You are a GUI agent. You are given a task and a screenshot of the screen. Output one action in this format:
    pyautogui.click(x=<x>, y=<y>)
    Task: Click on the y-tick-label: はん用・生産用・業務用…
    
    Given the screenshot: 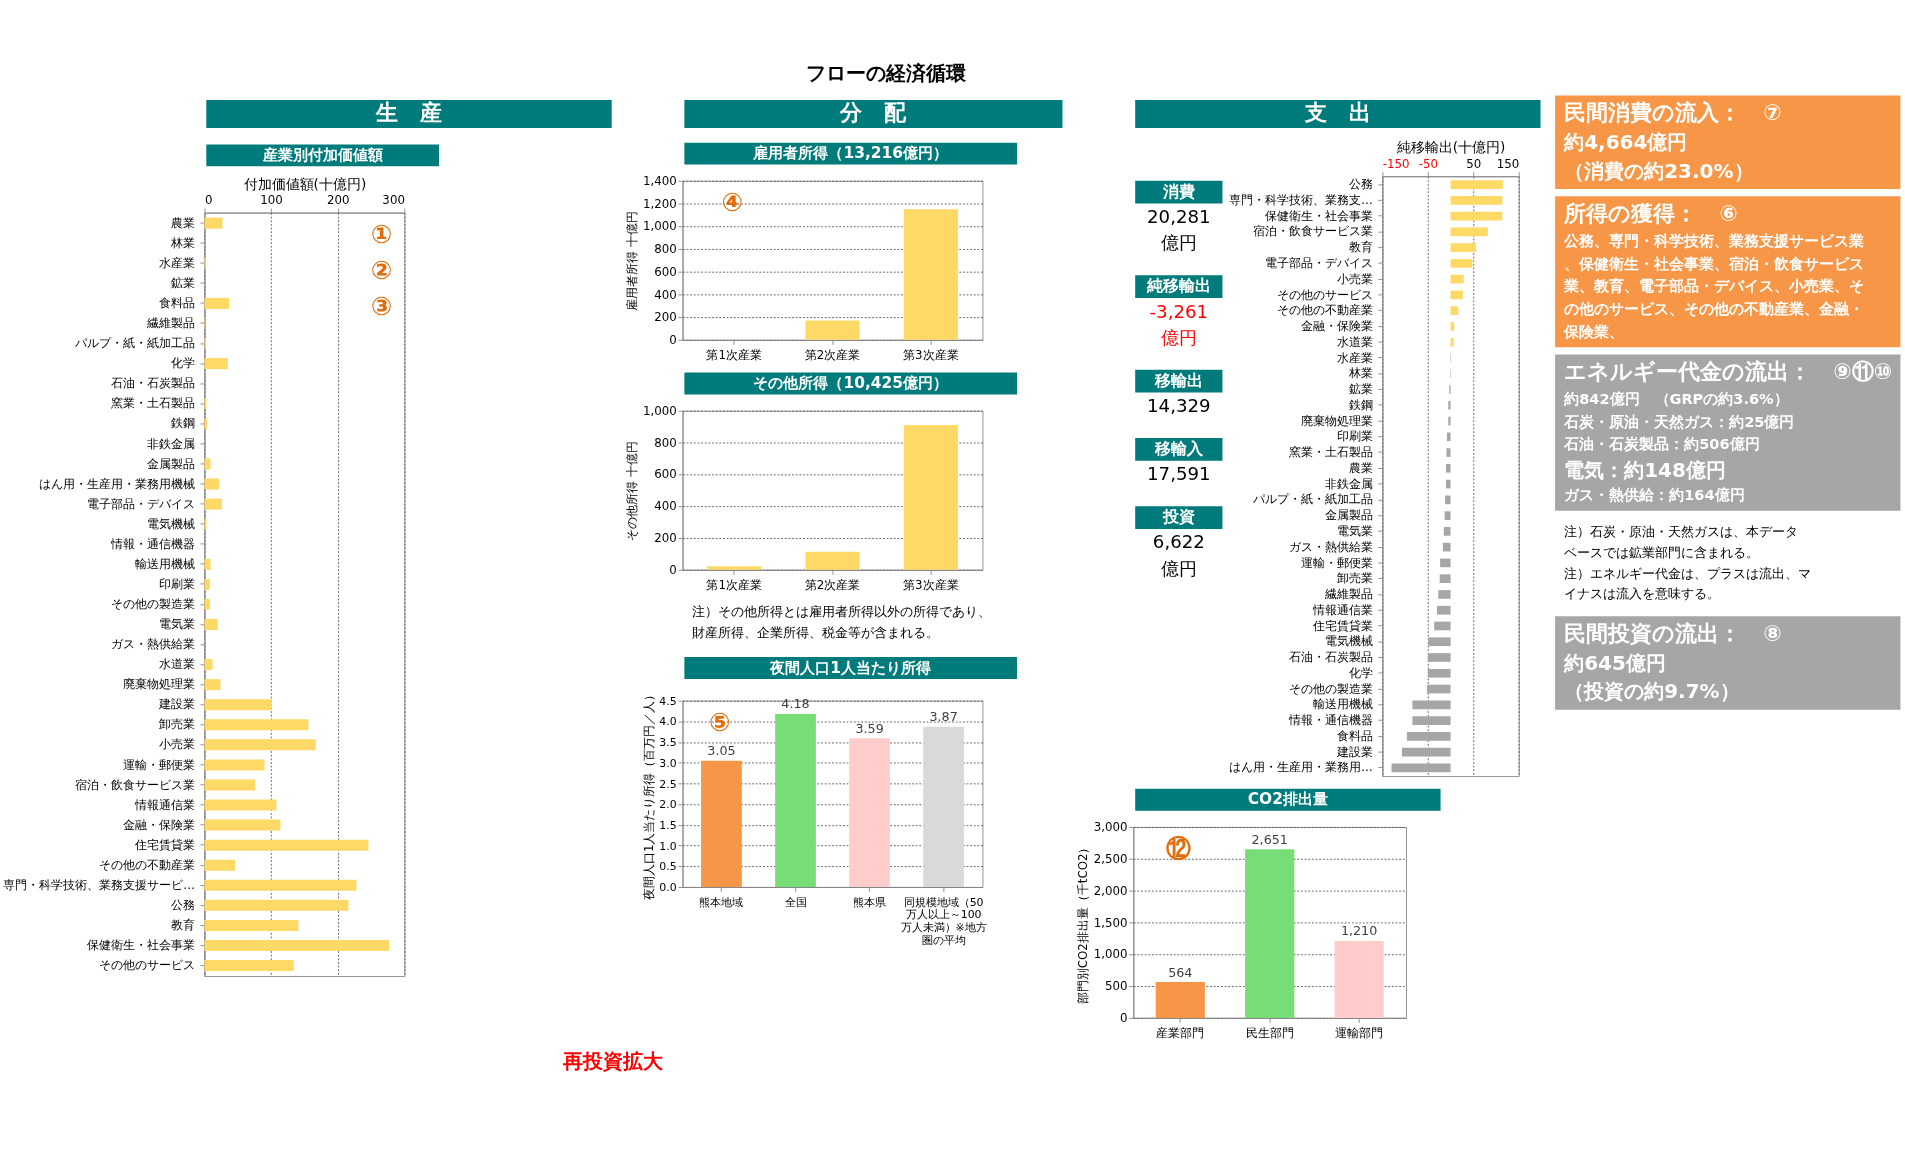 What is the action you would take?
    pyautogui.click(x=1301, y=767)
    